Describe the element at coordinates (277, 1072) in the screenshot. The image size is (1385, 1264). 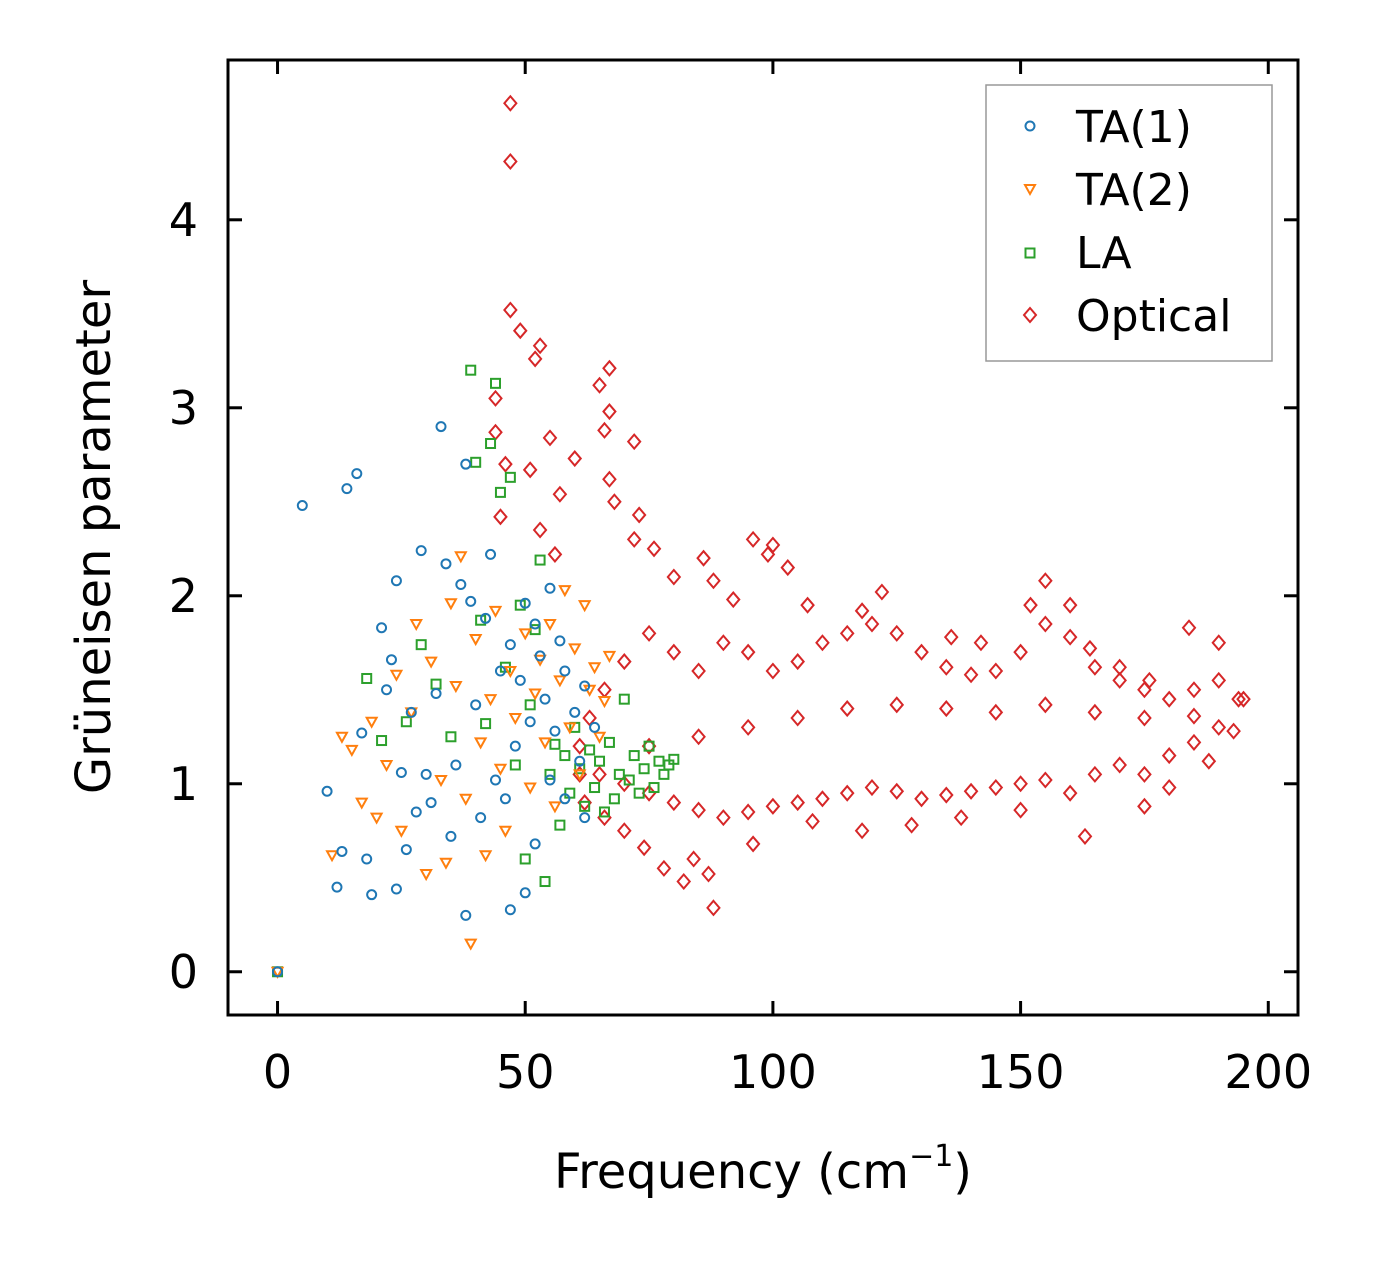
I see `x-tick-label: 0` at that location.